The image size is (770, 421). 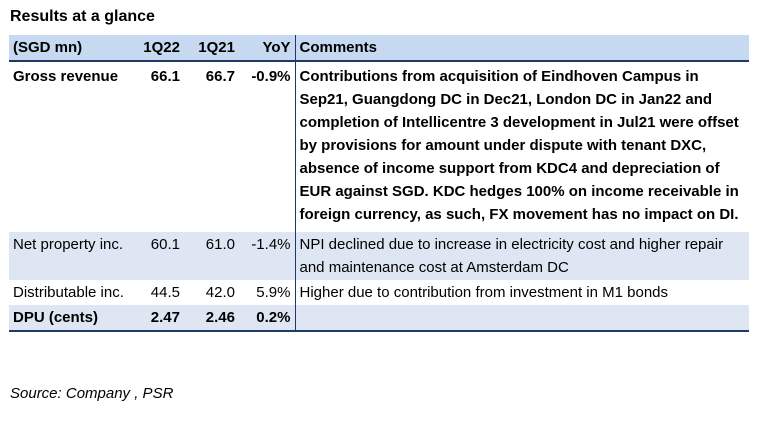 What do you see at coordinates (48, 47) in the screenshot?
I see `header-unit: (SGD mn)` at bounding box center [48, 47].